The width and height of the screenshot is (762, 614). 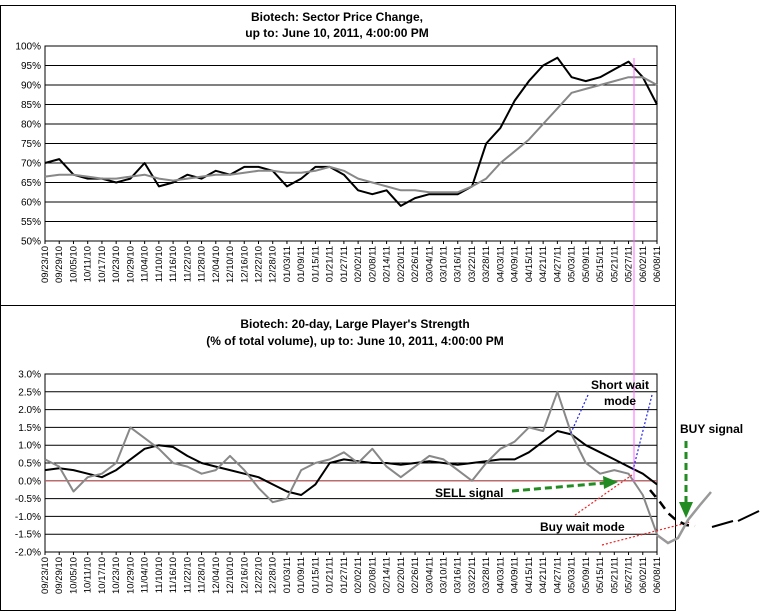 I want to click on bottom-x-tick-label: 11/10/10, so click(x=159, y=575).